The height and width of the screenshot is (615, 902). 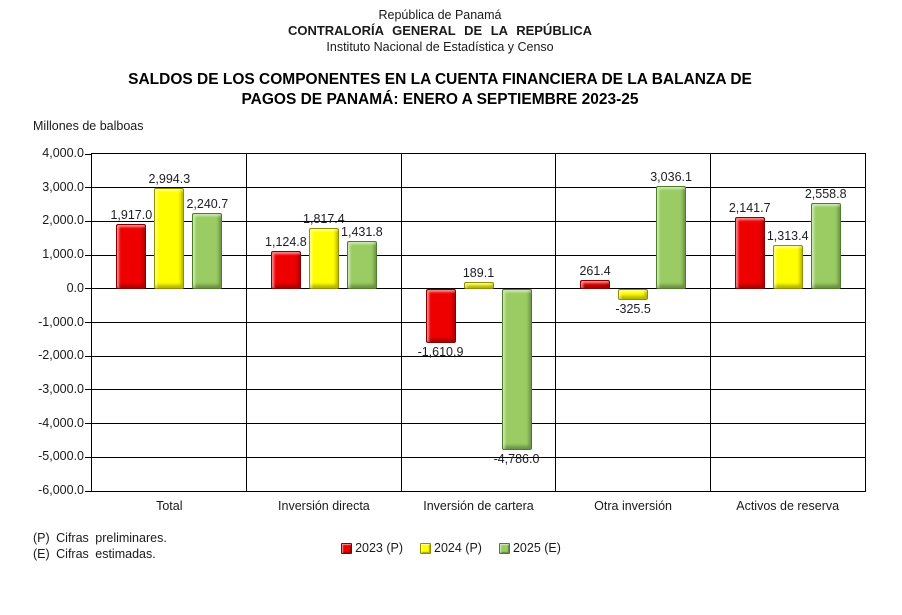 What do you see at coordinates (94, 554) in the screenshot?
I see `footnote-estimated: (E) Cifras estimadas.` at bounding box center [94, 554].